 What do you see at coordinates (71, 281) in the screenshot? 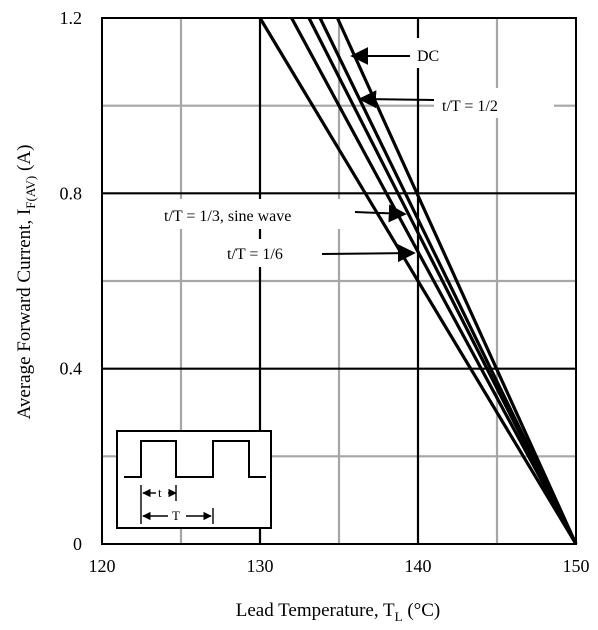
I see `y-tick-labels: 0 0.4 0.8 1.2` at bounding box center [71, 281].